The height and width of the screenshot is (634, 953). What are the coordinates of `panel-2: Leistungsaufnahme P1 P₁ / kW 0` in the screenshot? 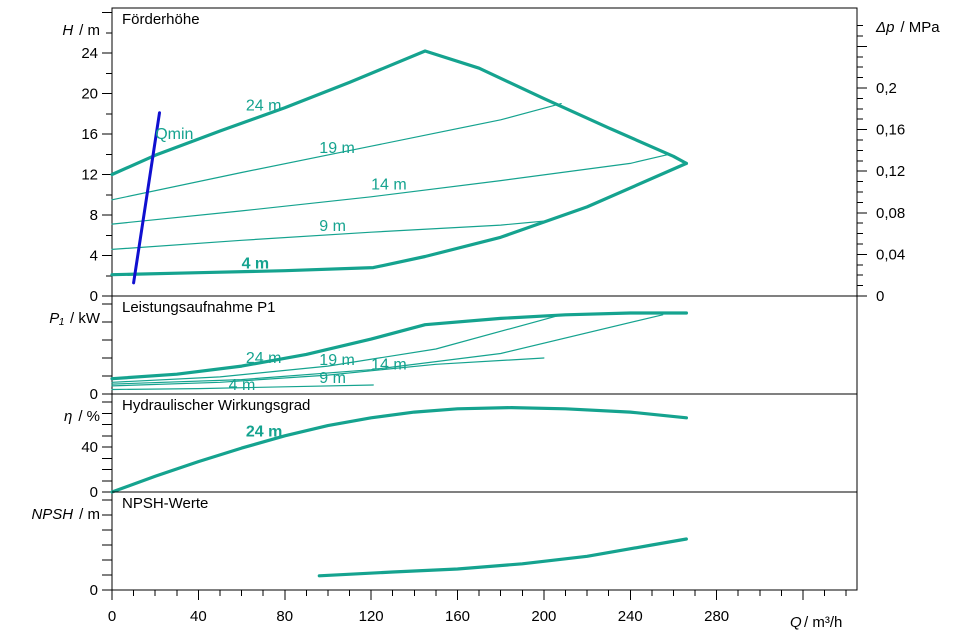 It's located at (453, 349).